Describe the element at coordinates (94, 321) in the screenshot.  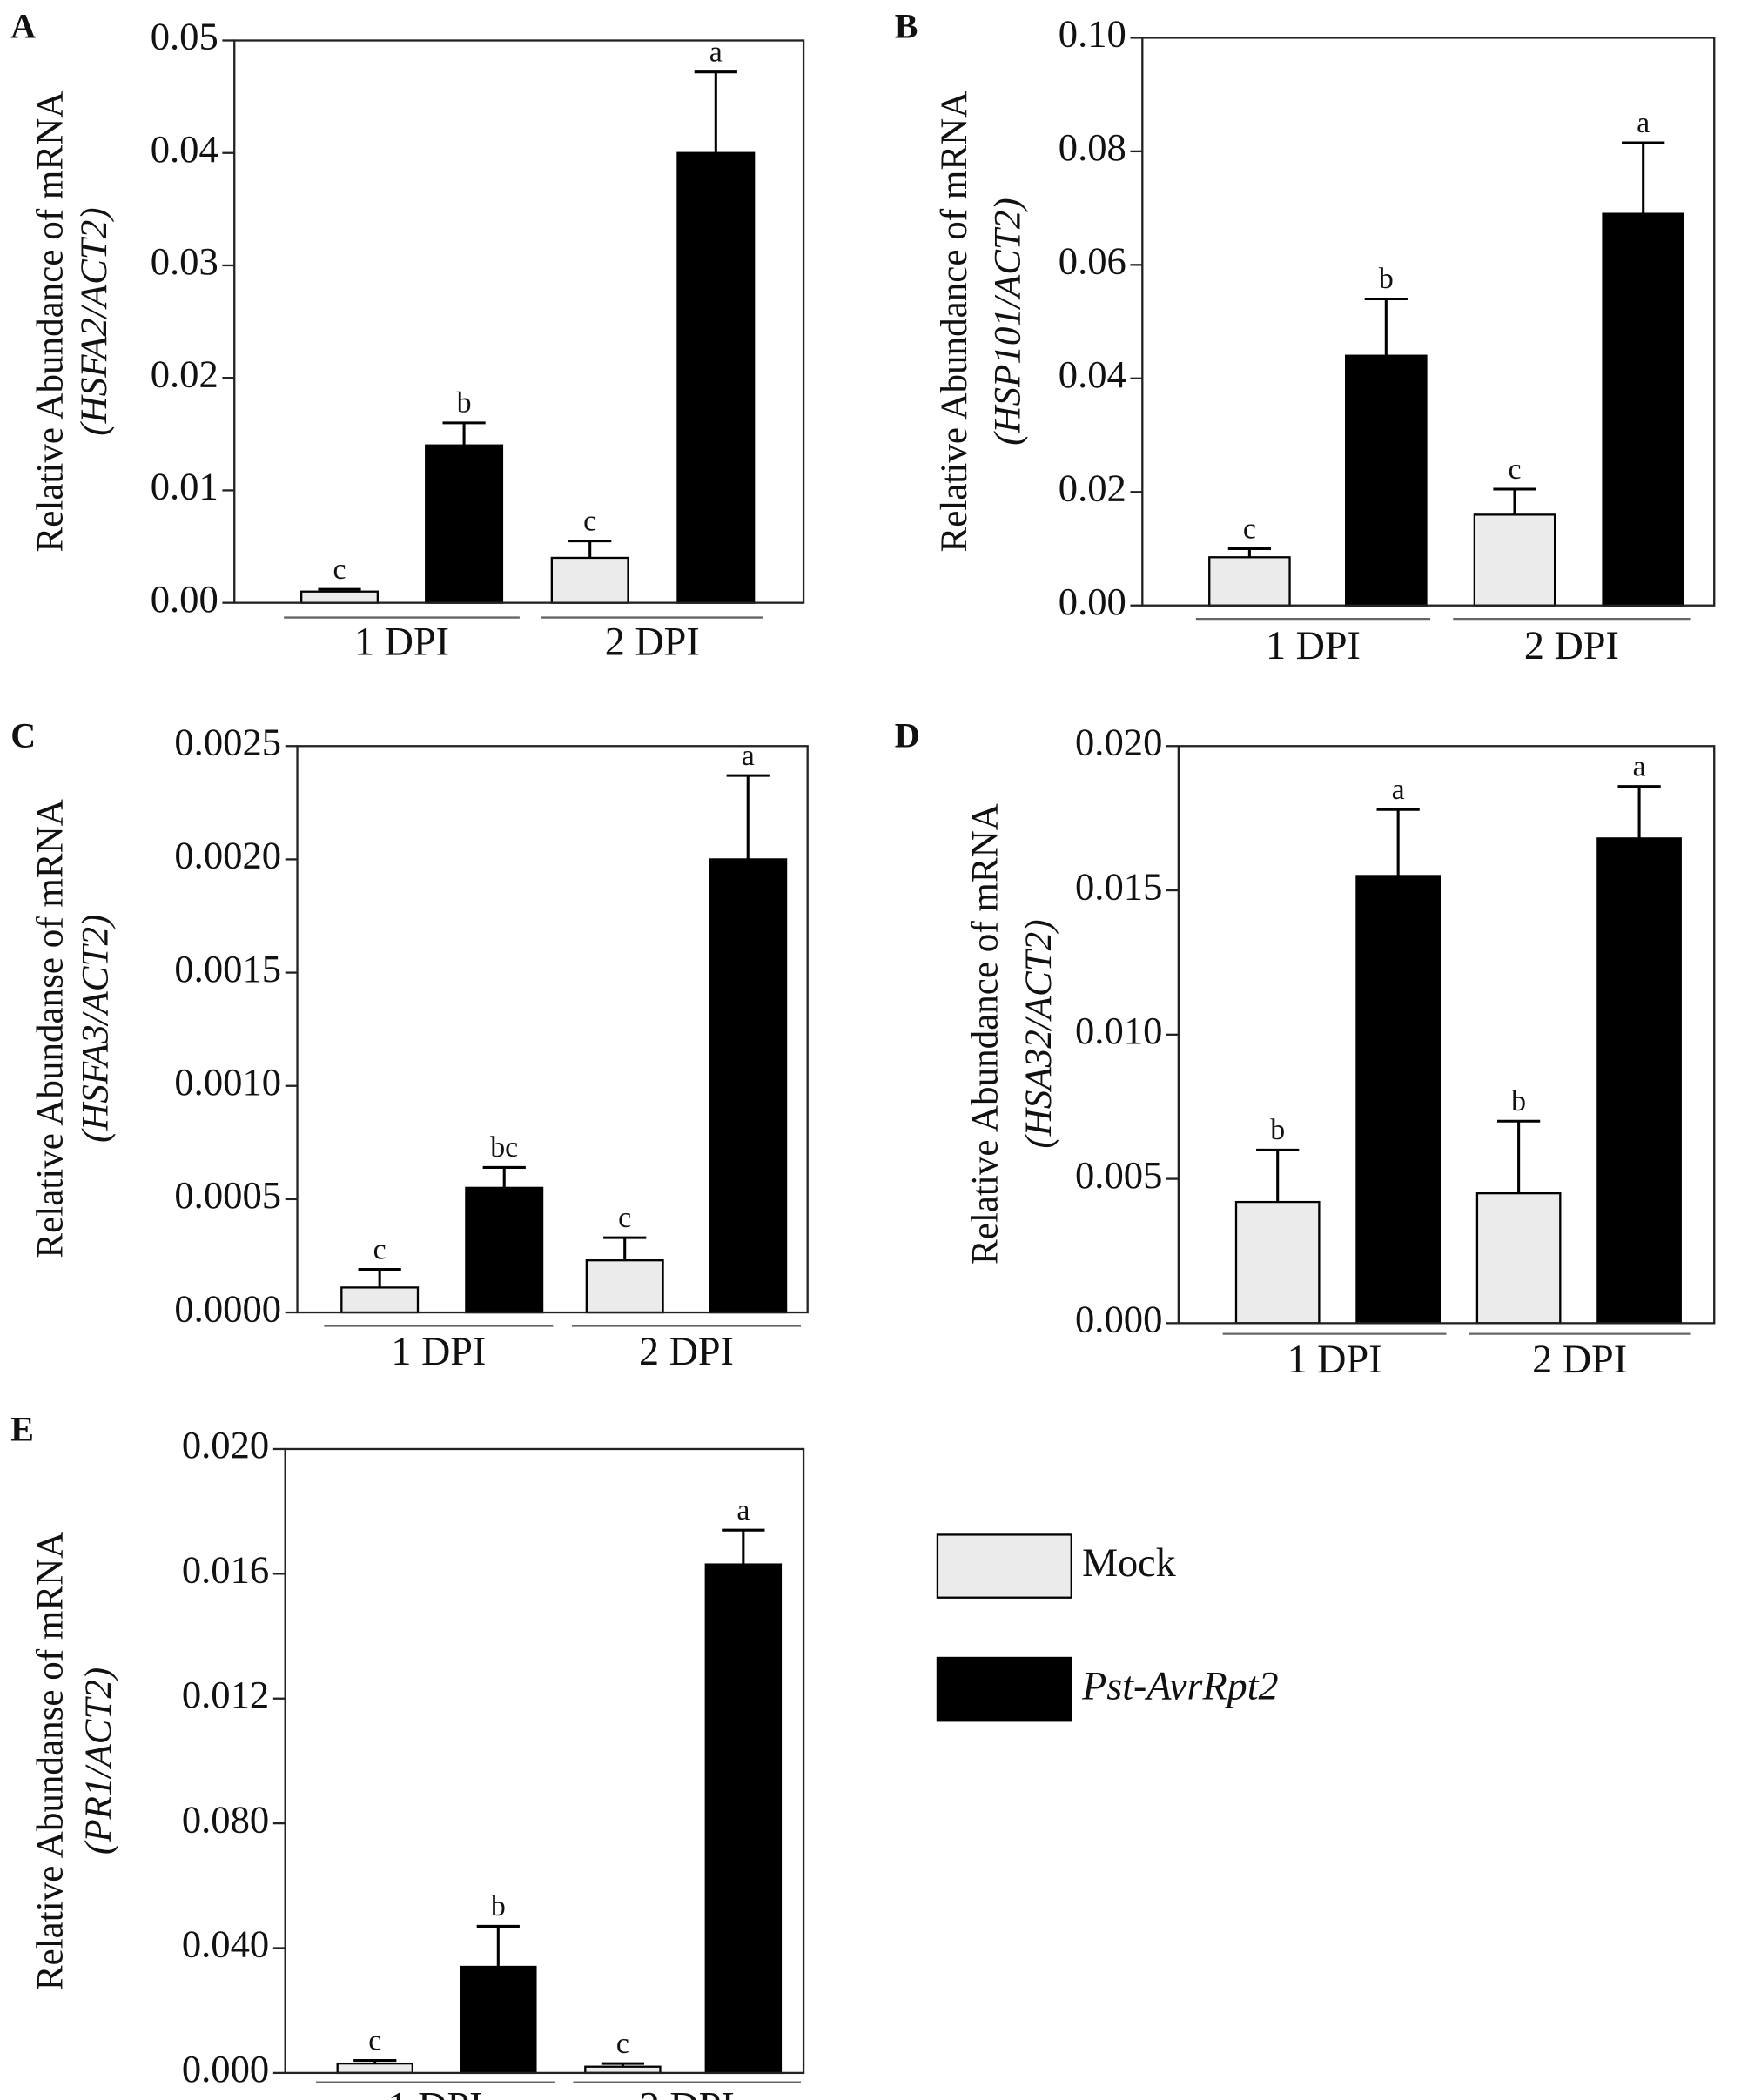
I see `y-axis-label: (HSFA2/ACT2)` at that location.